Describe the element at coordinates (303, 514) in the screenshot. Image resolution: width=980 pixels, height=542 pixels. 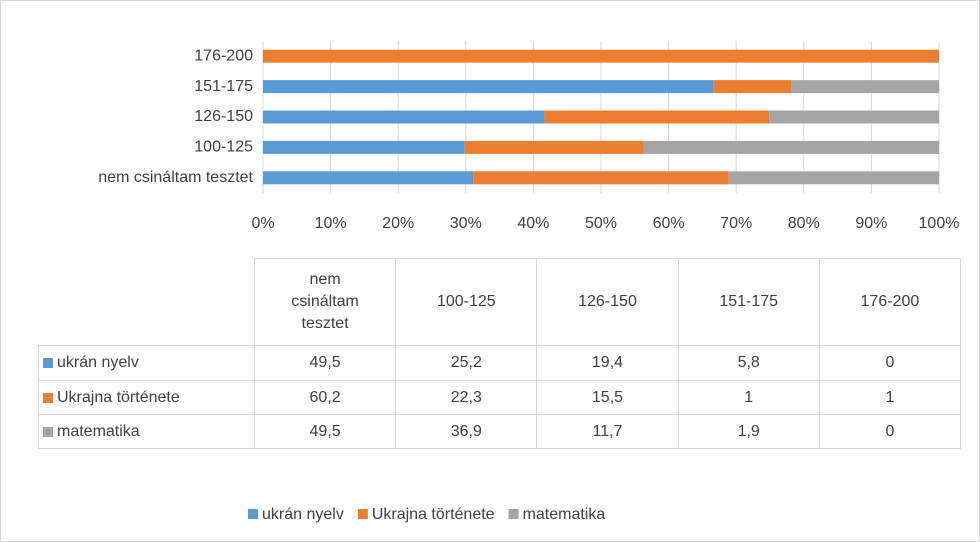
I see `legend-label: ukrán nyelv` at that location.